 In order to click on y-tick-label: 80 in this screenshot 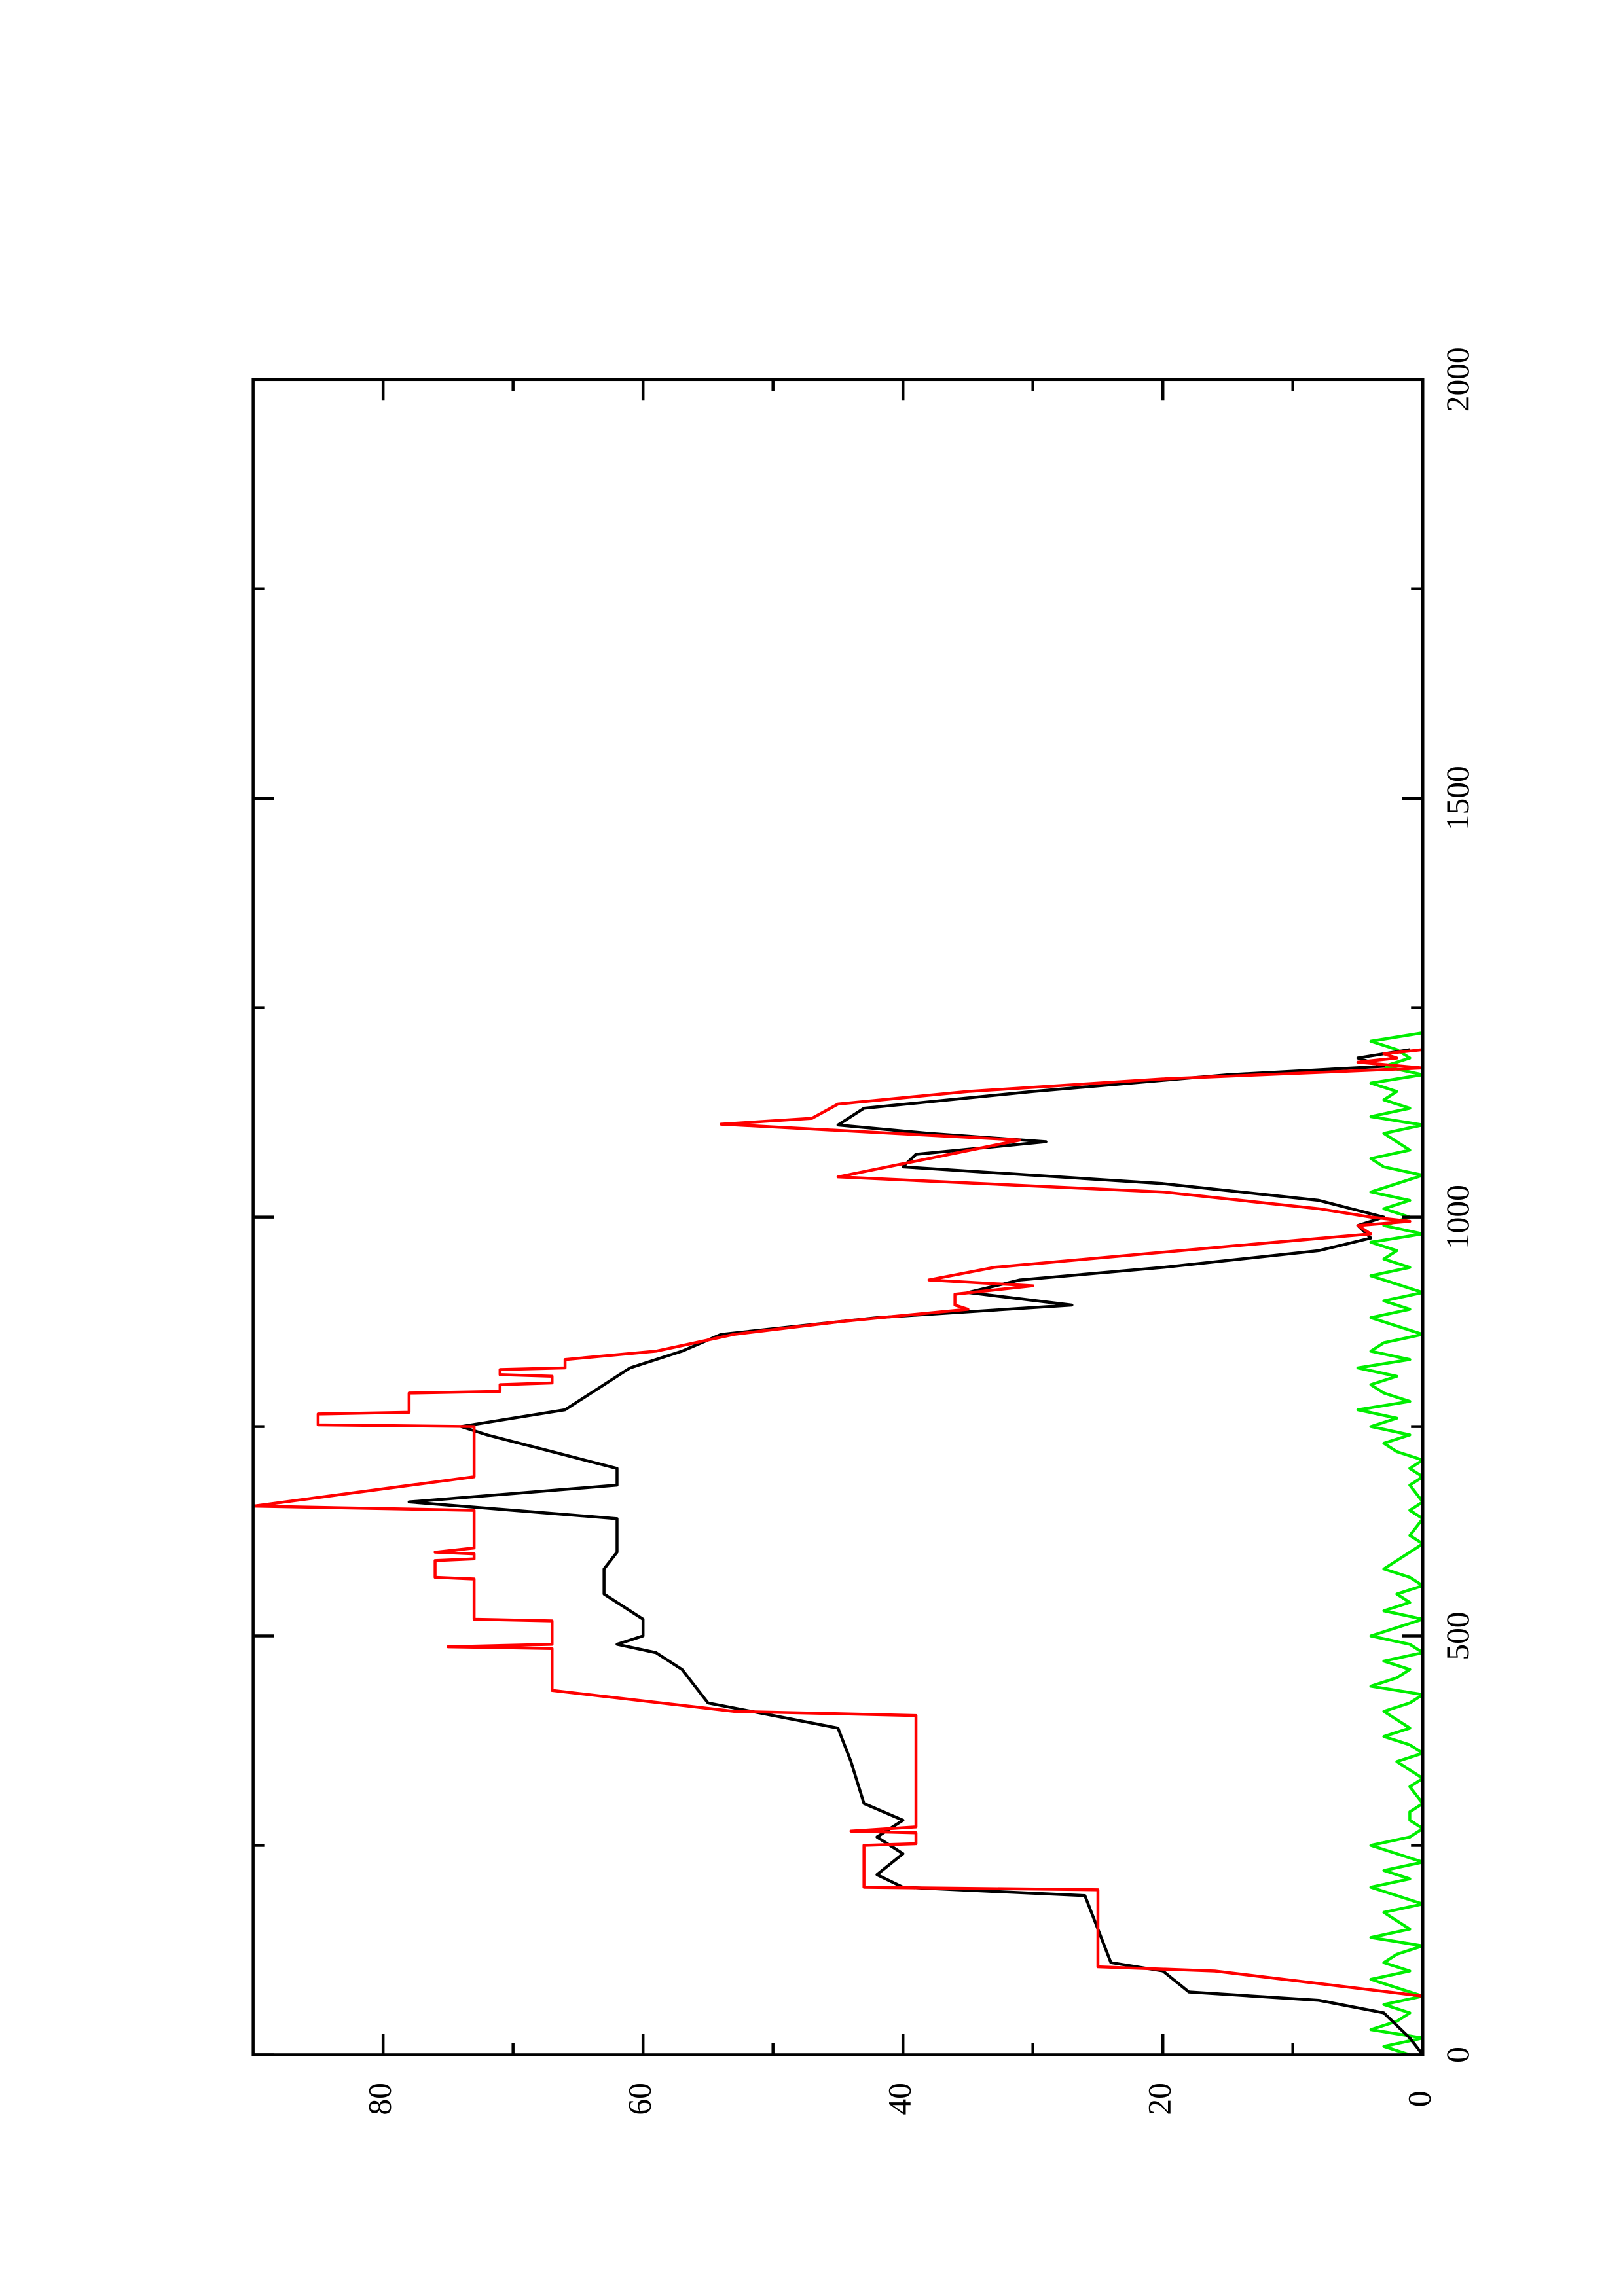, I will do `click(380, 2099)`.